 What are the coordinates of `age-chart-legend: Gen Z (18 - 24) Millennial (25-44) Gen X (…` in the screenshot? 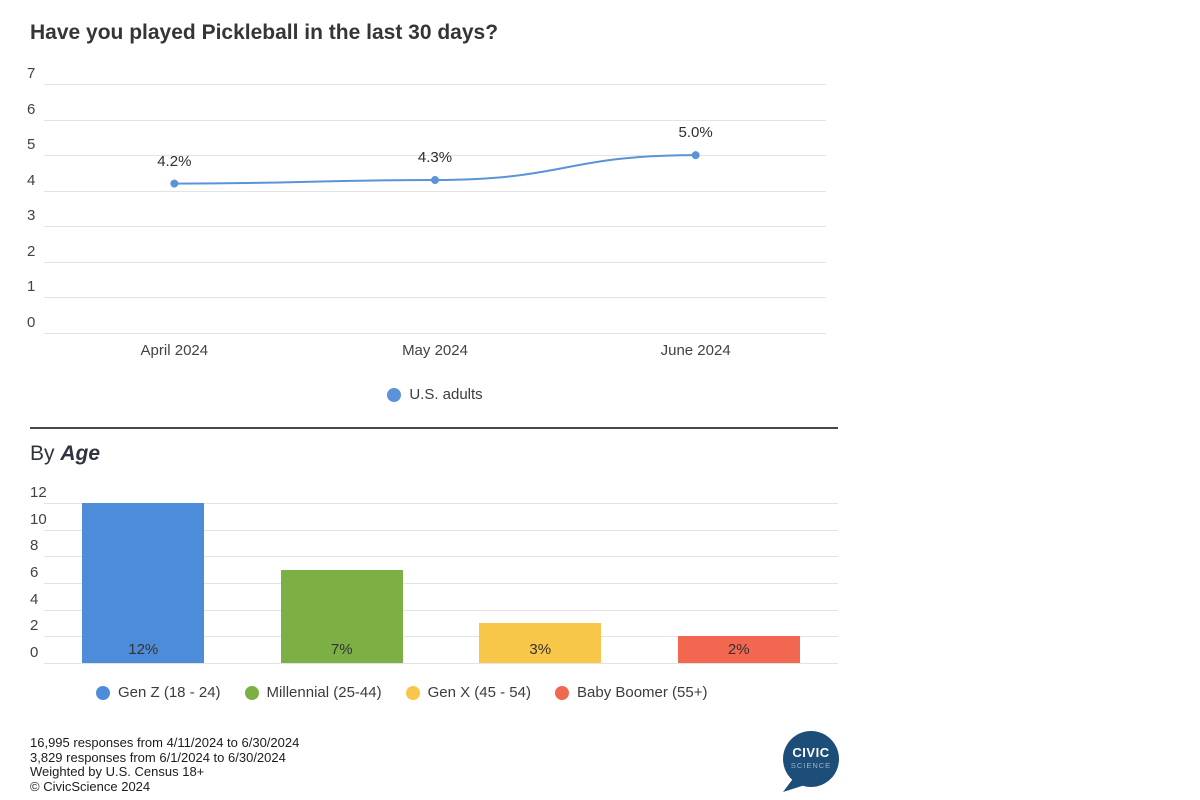 It's located at (401, 692).